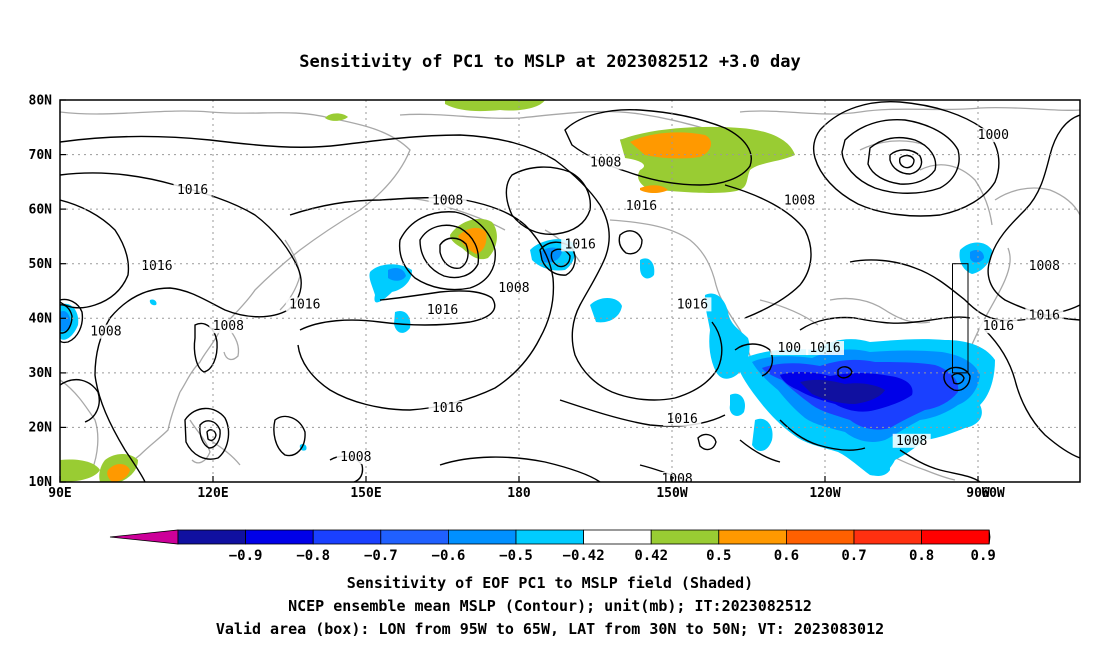  Describe the element at coordinates (651, 556) in the screenshot. I see `colorbar-label: 0.42` at that location.